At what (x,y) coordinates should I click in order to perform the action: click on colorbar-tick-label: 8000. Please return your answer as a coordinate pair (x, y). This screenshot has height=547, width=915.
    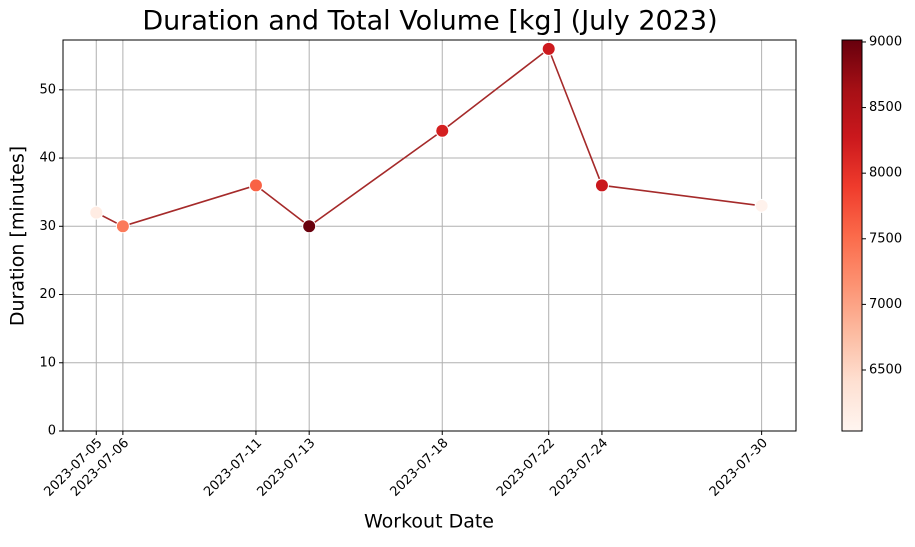
    Looking at the image, I should click on (885, 173).